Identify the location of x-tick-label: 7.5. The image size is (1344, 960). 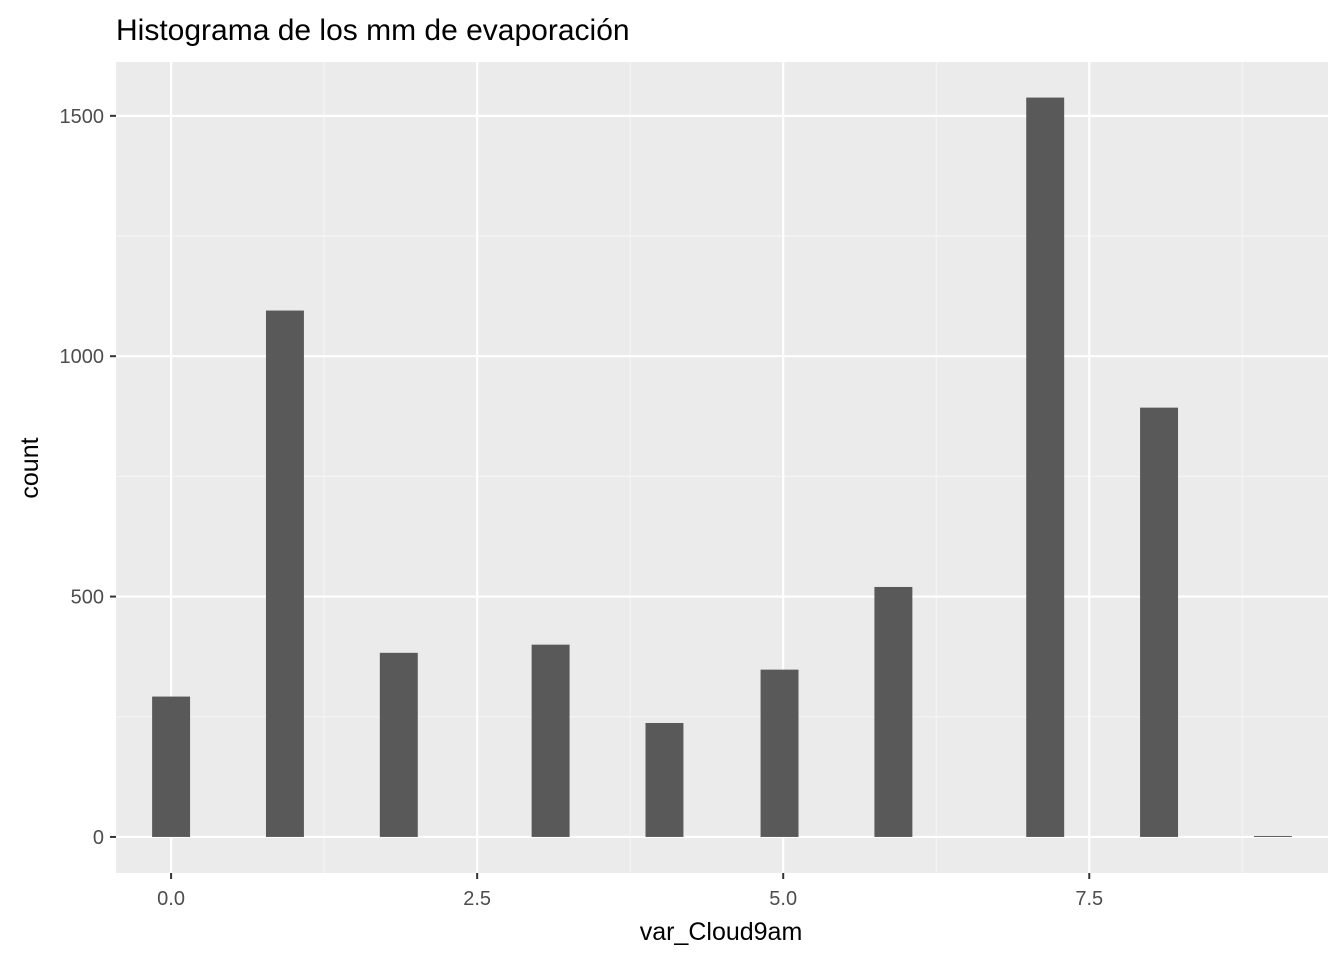
(1089, 899).